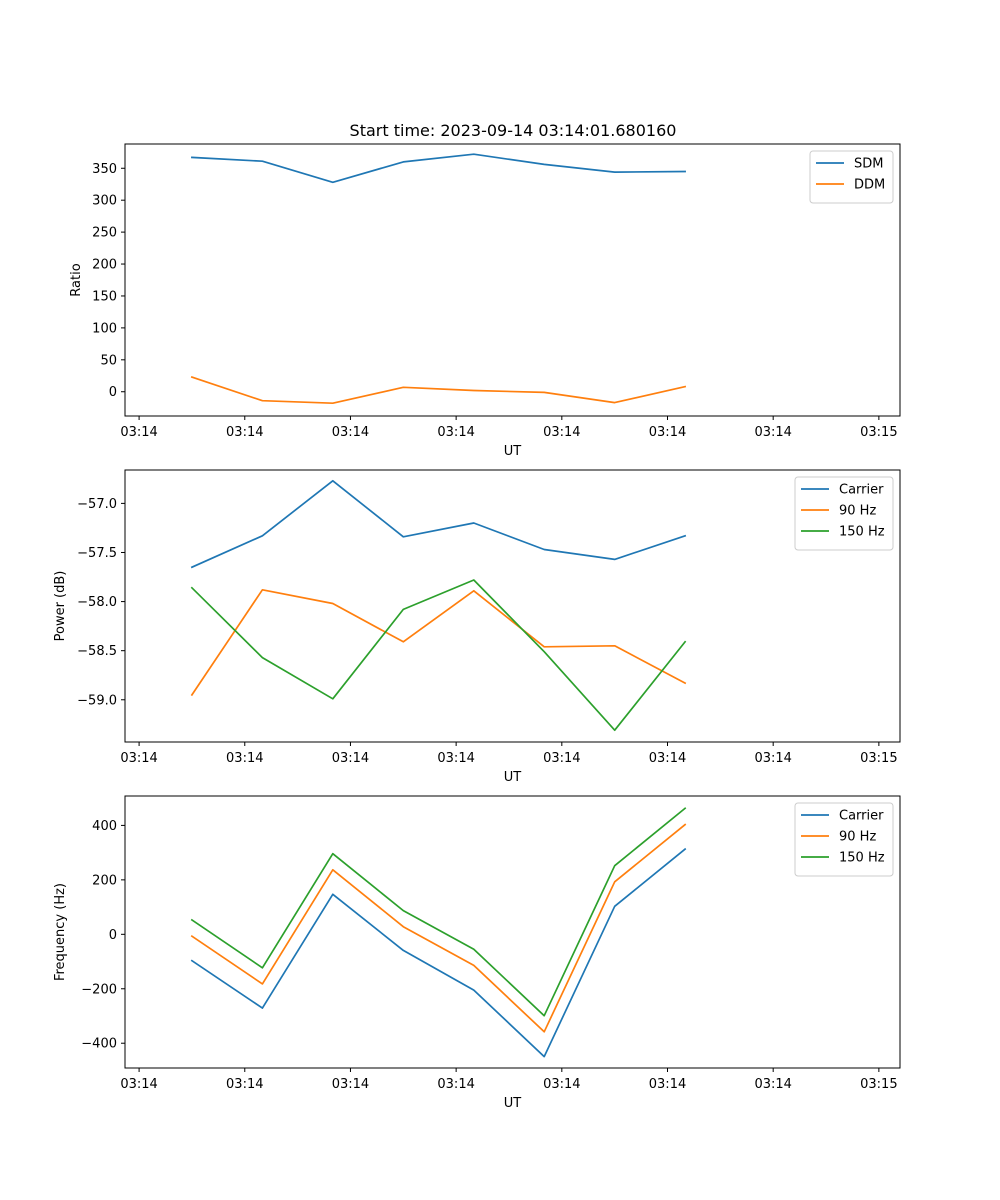 This screenshot has width=1000, height=1200. What do you see at coordinates (97, 651) in the screenshot?
I see `y-tick-label: −58.5` at bounding box center [97, 651].